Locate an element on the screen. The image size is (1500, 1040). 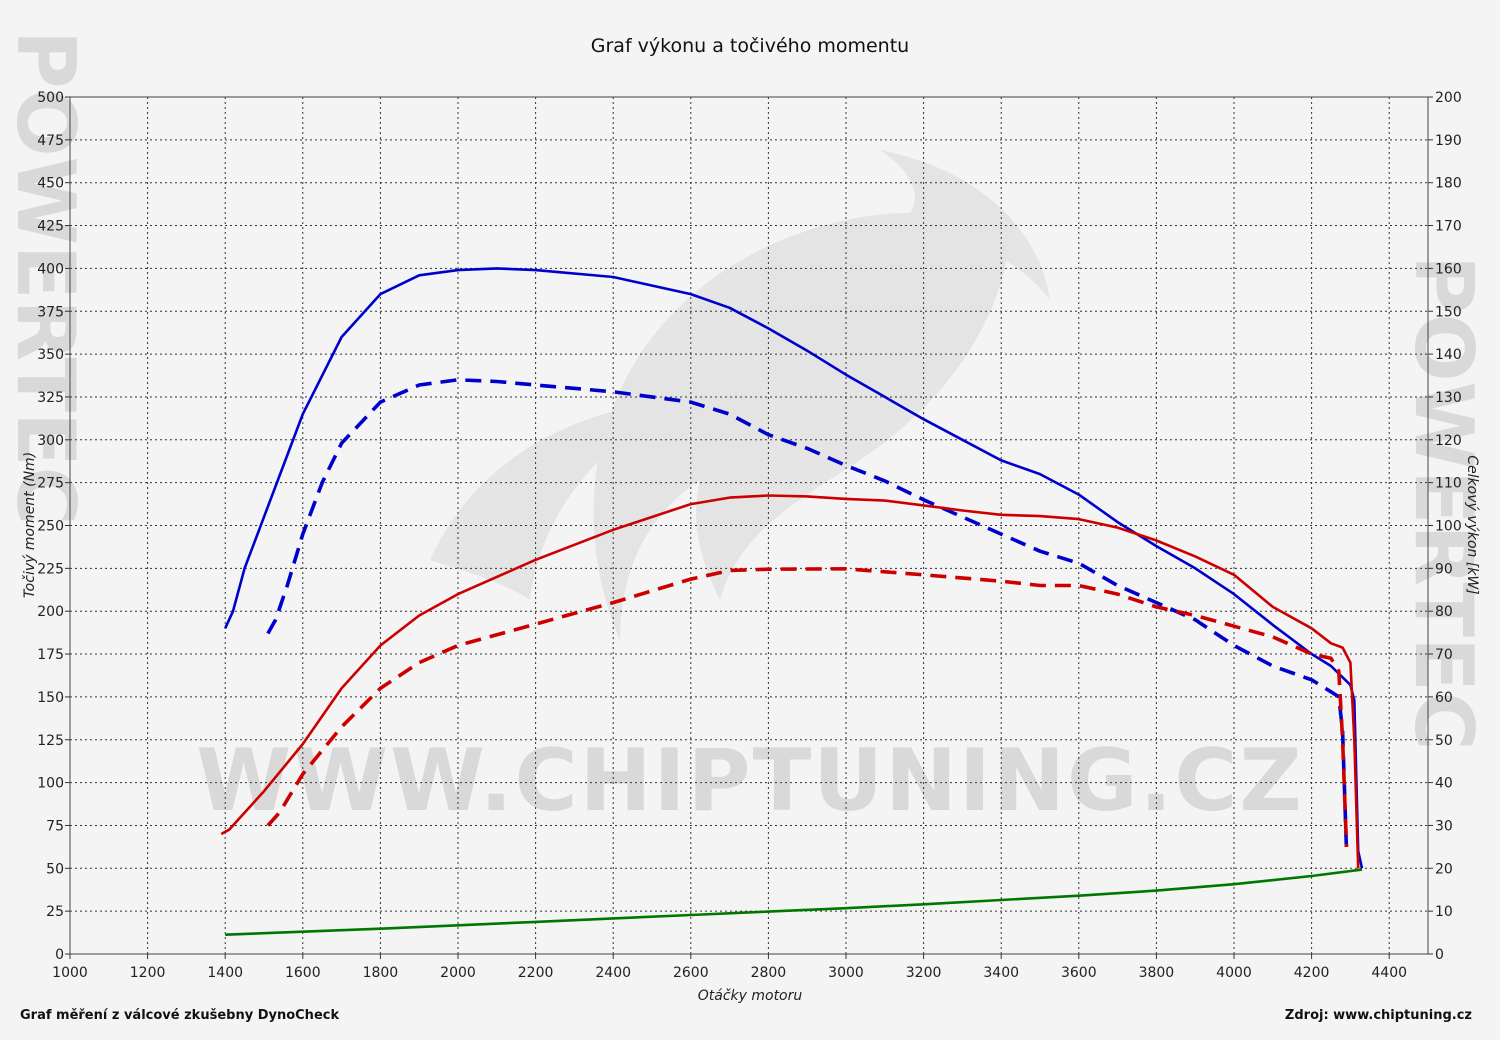
y-axis-left-title: Točivý moment (Nm) is located at coordinates (30, 525).